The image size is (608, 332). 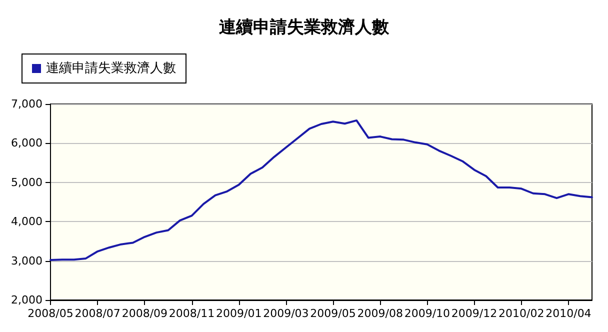 I want to click on x-tick-label: 2010/02, so click(x=521, y=313).